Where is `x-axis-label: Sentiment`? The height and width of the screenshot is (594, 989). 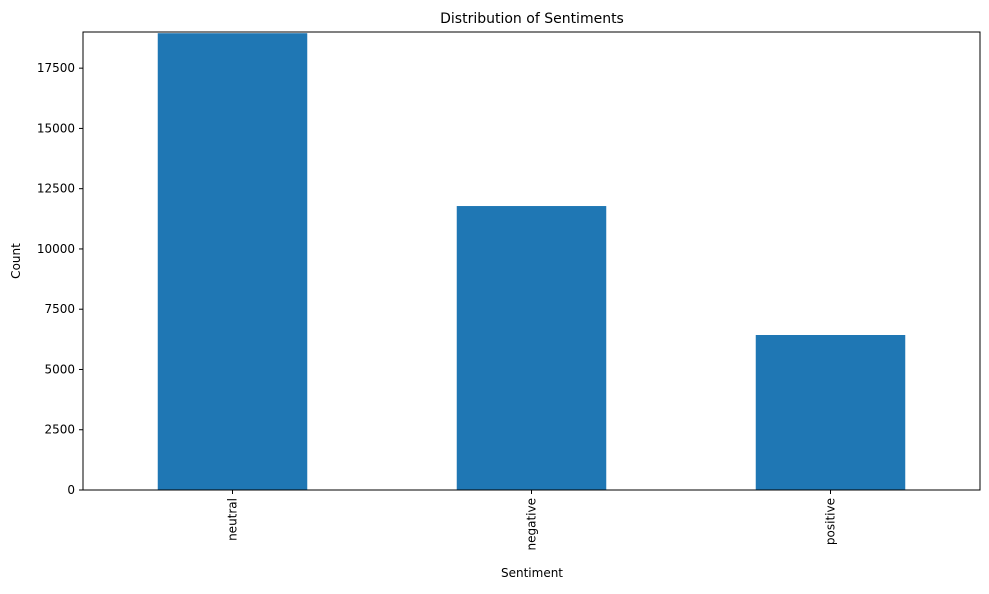 x-axis-label: Sentiment is located at coordinates (532, 573).